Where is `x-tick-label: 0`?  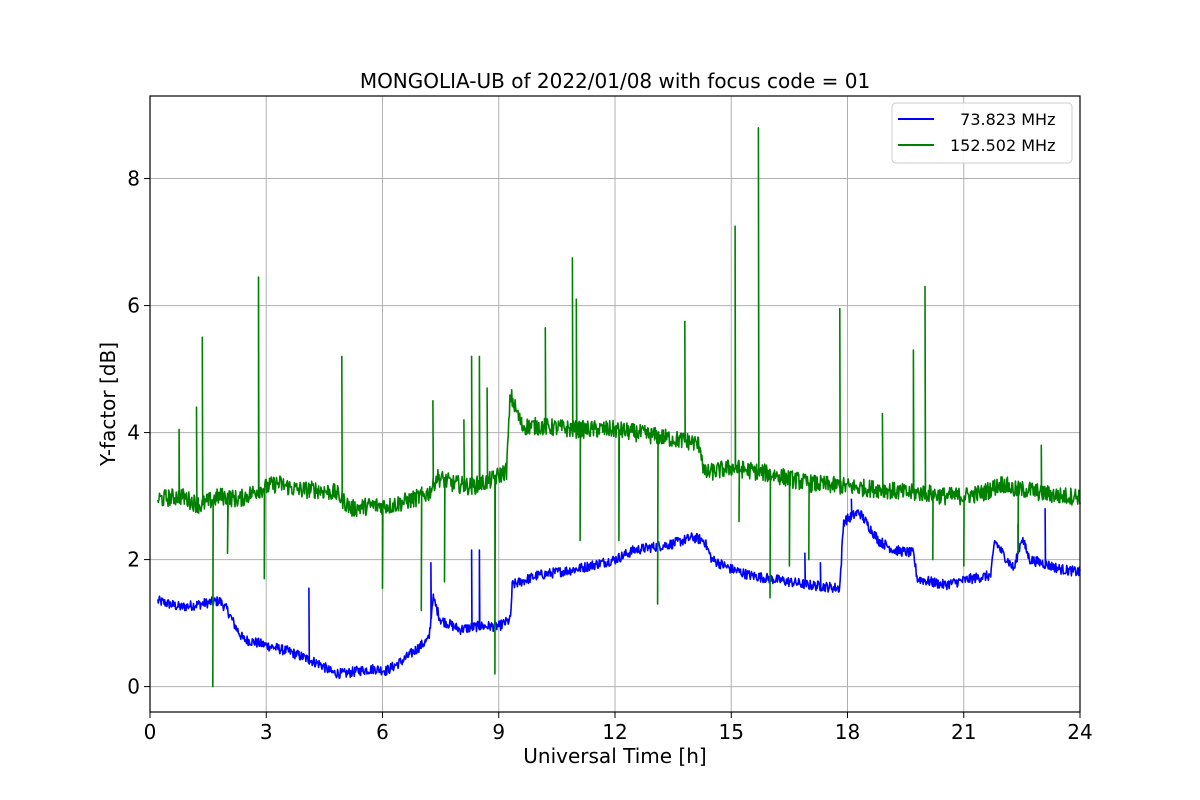 x-tick-label: 0 is located at coordinates (150, 732).